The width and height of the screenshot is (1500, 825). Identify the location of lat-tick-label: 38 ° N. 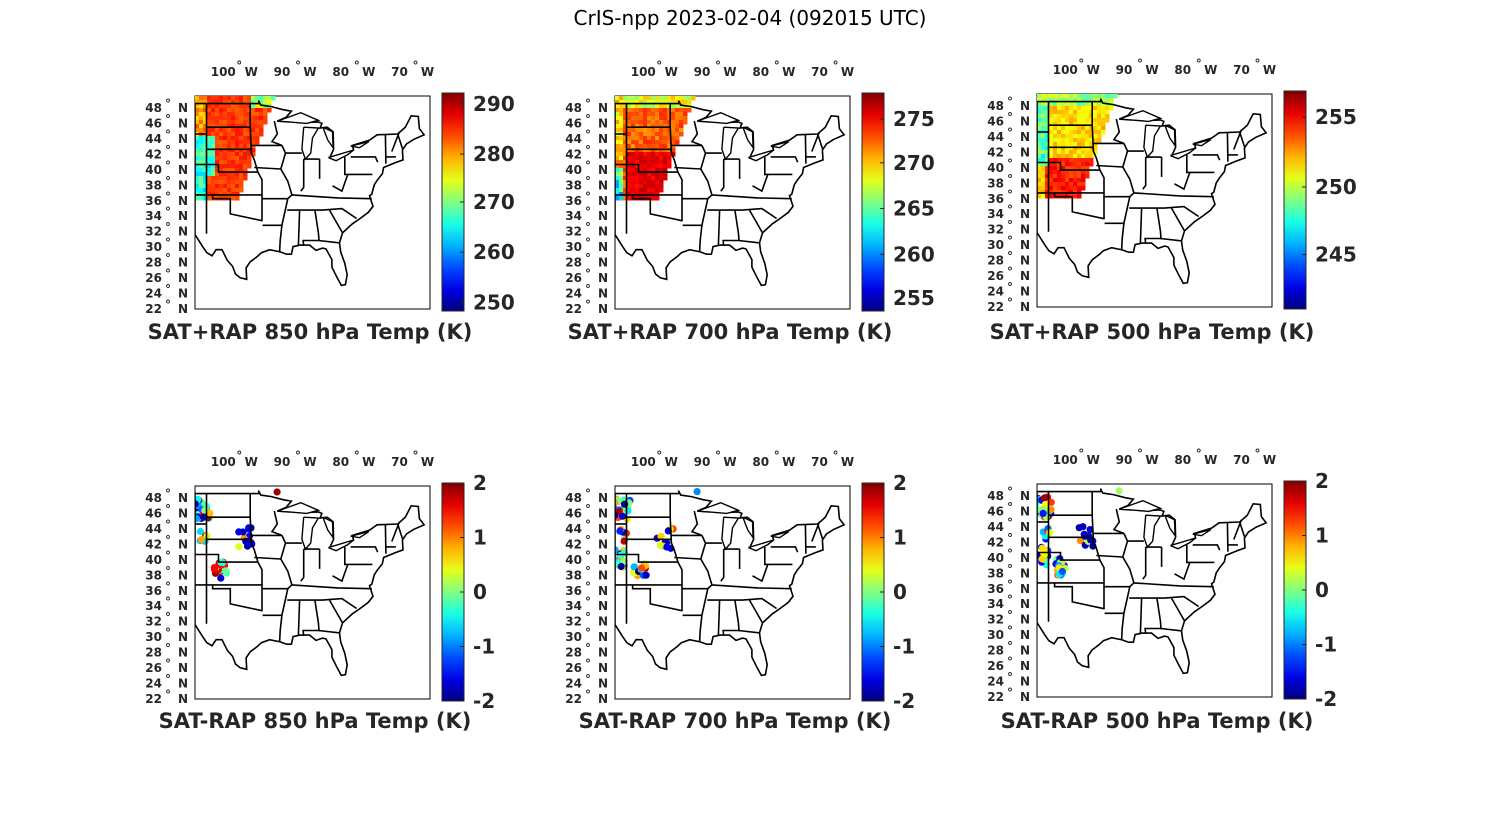
(166, 573).